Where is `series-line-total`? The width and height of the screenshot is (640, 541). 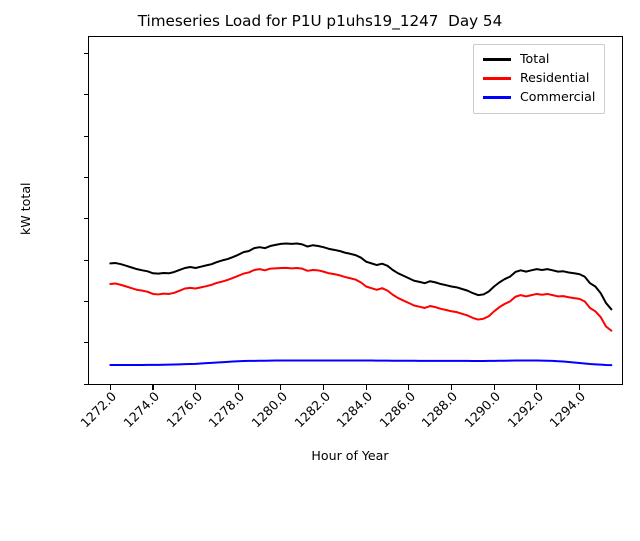
series-line-total is located at coordinates (361, 276).